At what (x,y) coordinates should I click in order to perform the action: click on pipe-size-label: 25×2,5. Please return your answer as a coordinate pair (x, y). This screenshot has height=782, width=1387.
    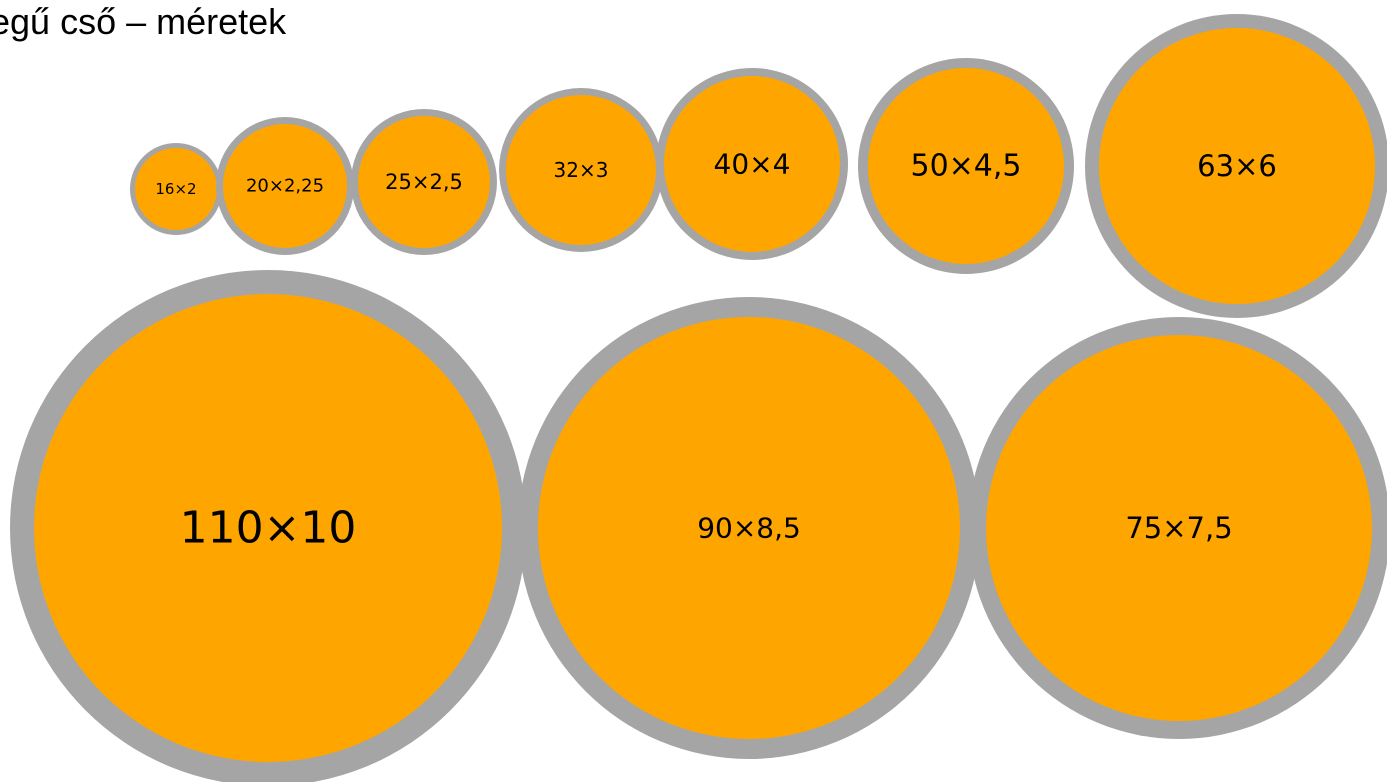
    Looking at the image, I should click on (424, 182).